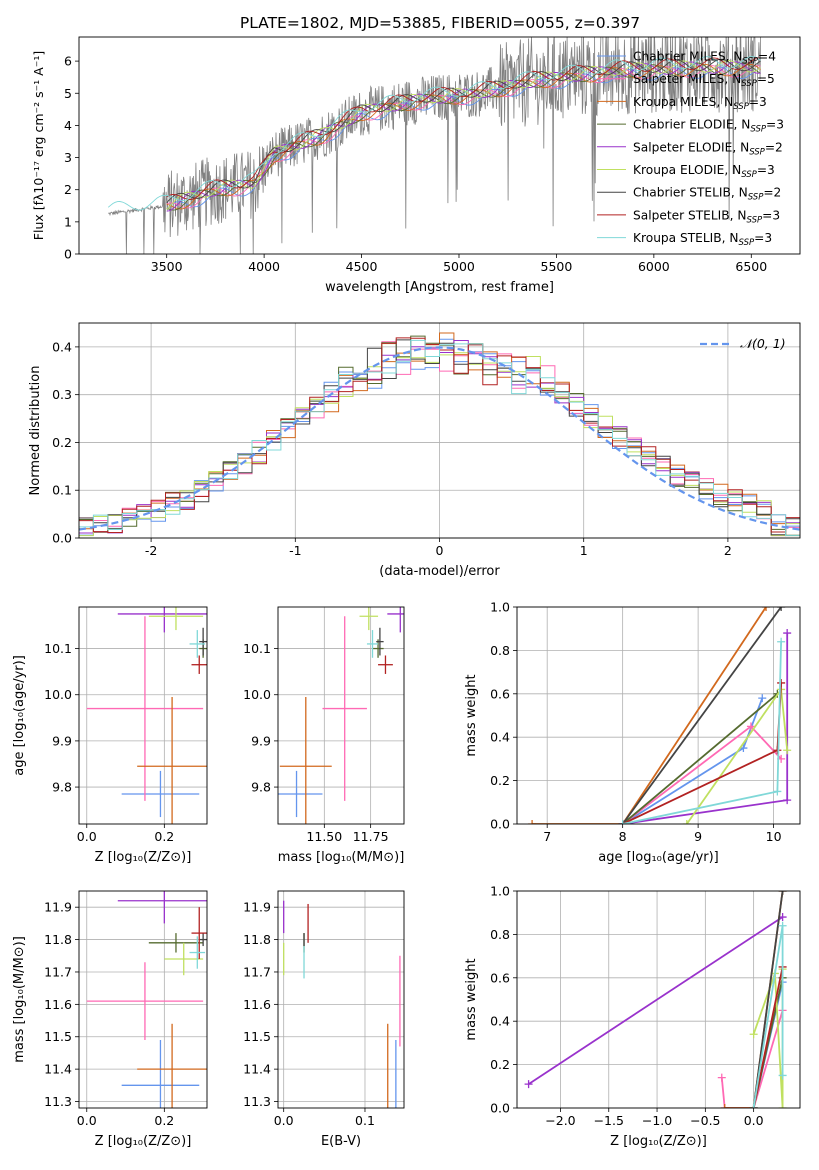 The image size is (819, 1170). What do you see at coordinates (704, 171) in the screenshot?
I see `legend-entry: Kroupa ELODIE, NSSP=3` at bounding box center [704, 171].